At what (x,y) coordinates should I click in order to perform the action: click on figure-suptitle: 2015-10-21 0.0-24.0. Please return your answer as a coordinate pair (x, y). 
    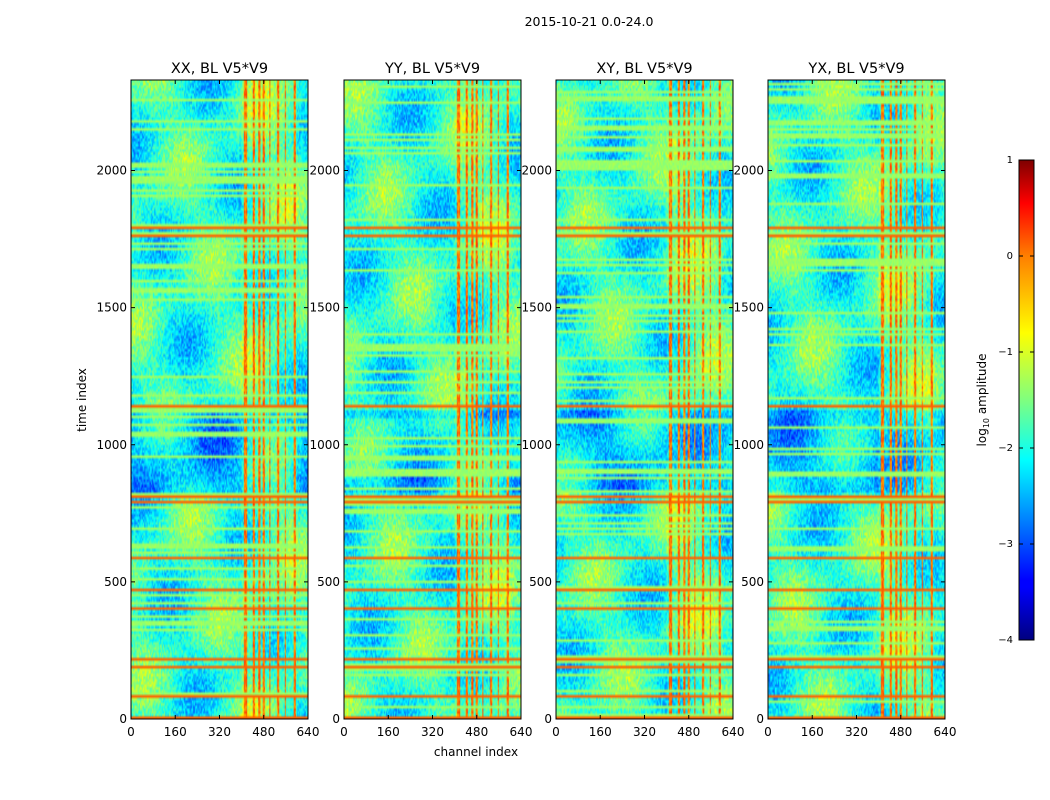
    Looking at the image, I should click on (589, 21).